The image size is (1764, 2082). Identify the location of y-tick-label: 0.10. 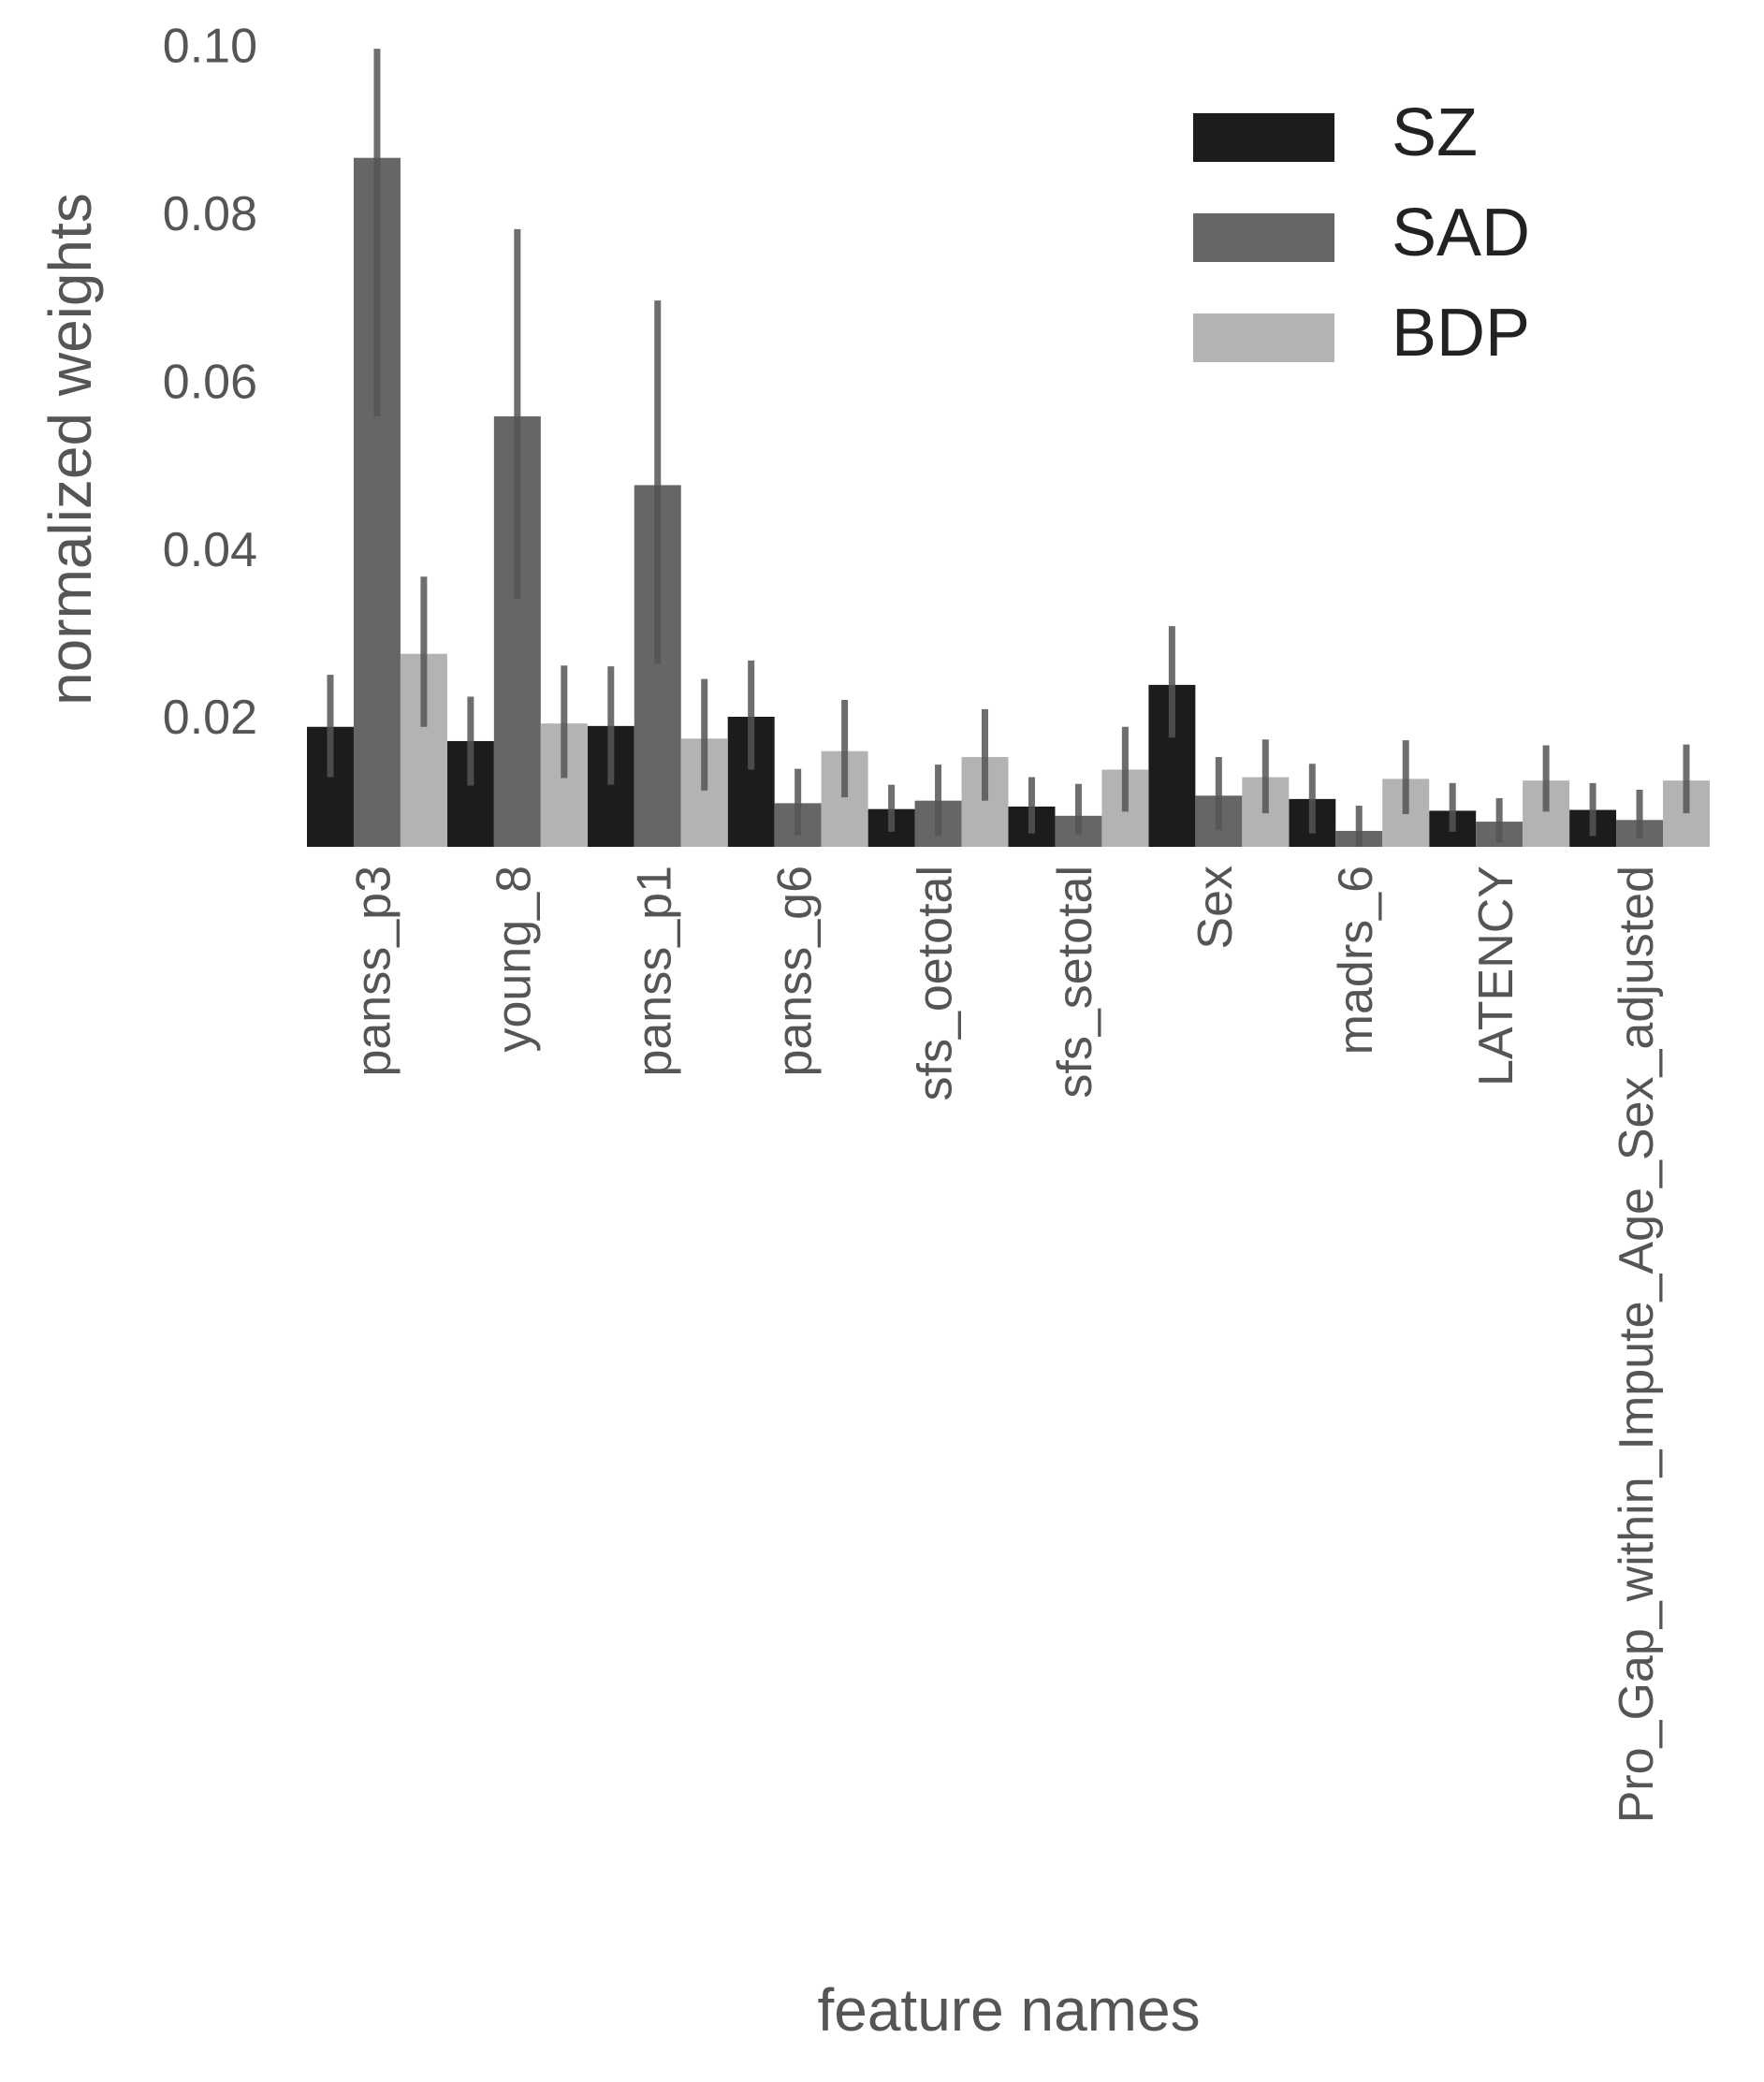
(210, 47).